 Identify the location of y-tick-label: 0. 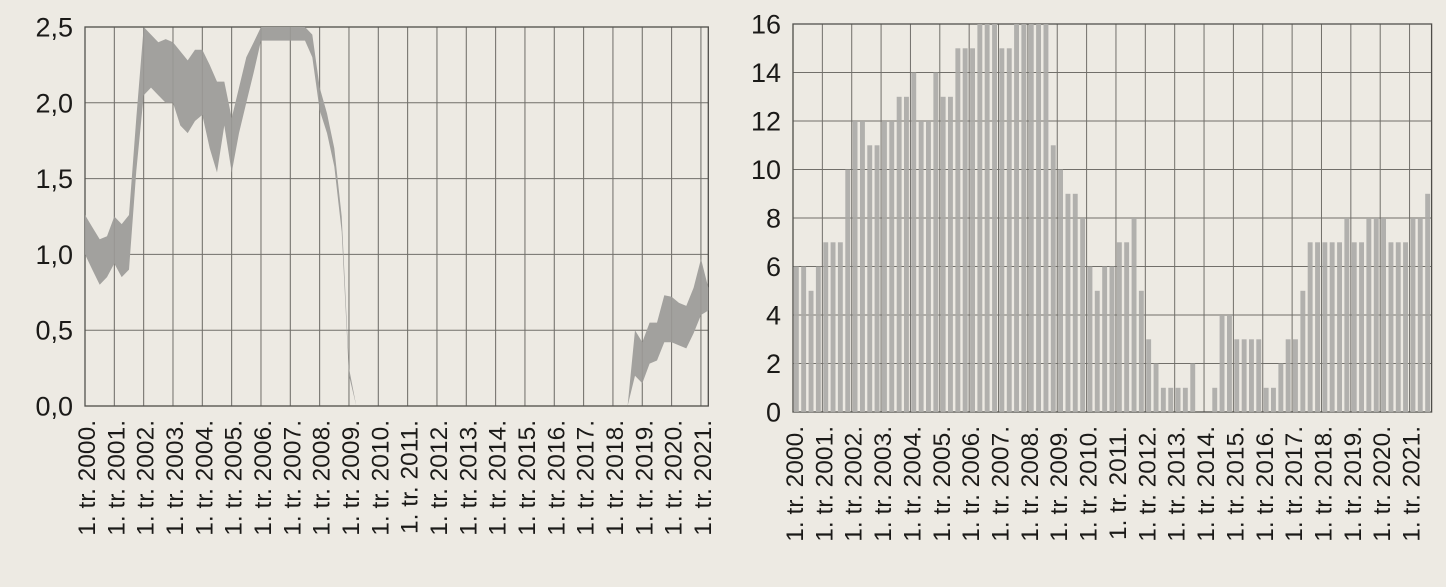
(773, 413).